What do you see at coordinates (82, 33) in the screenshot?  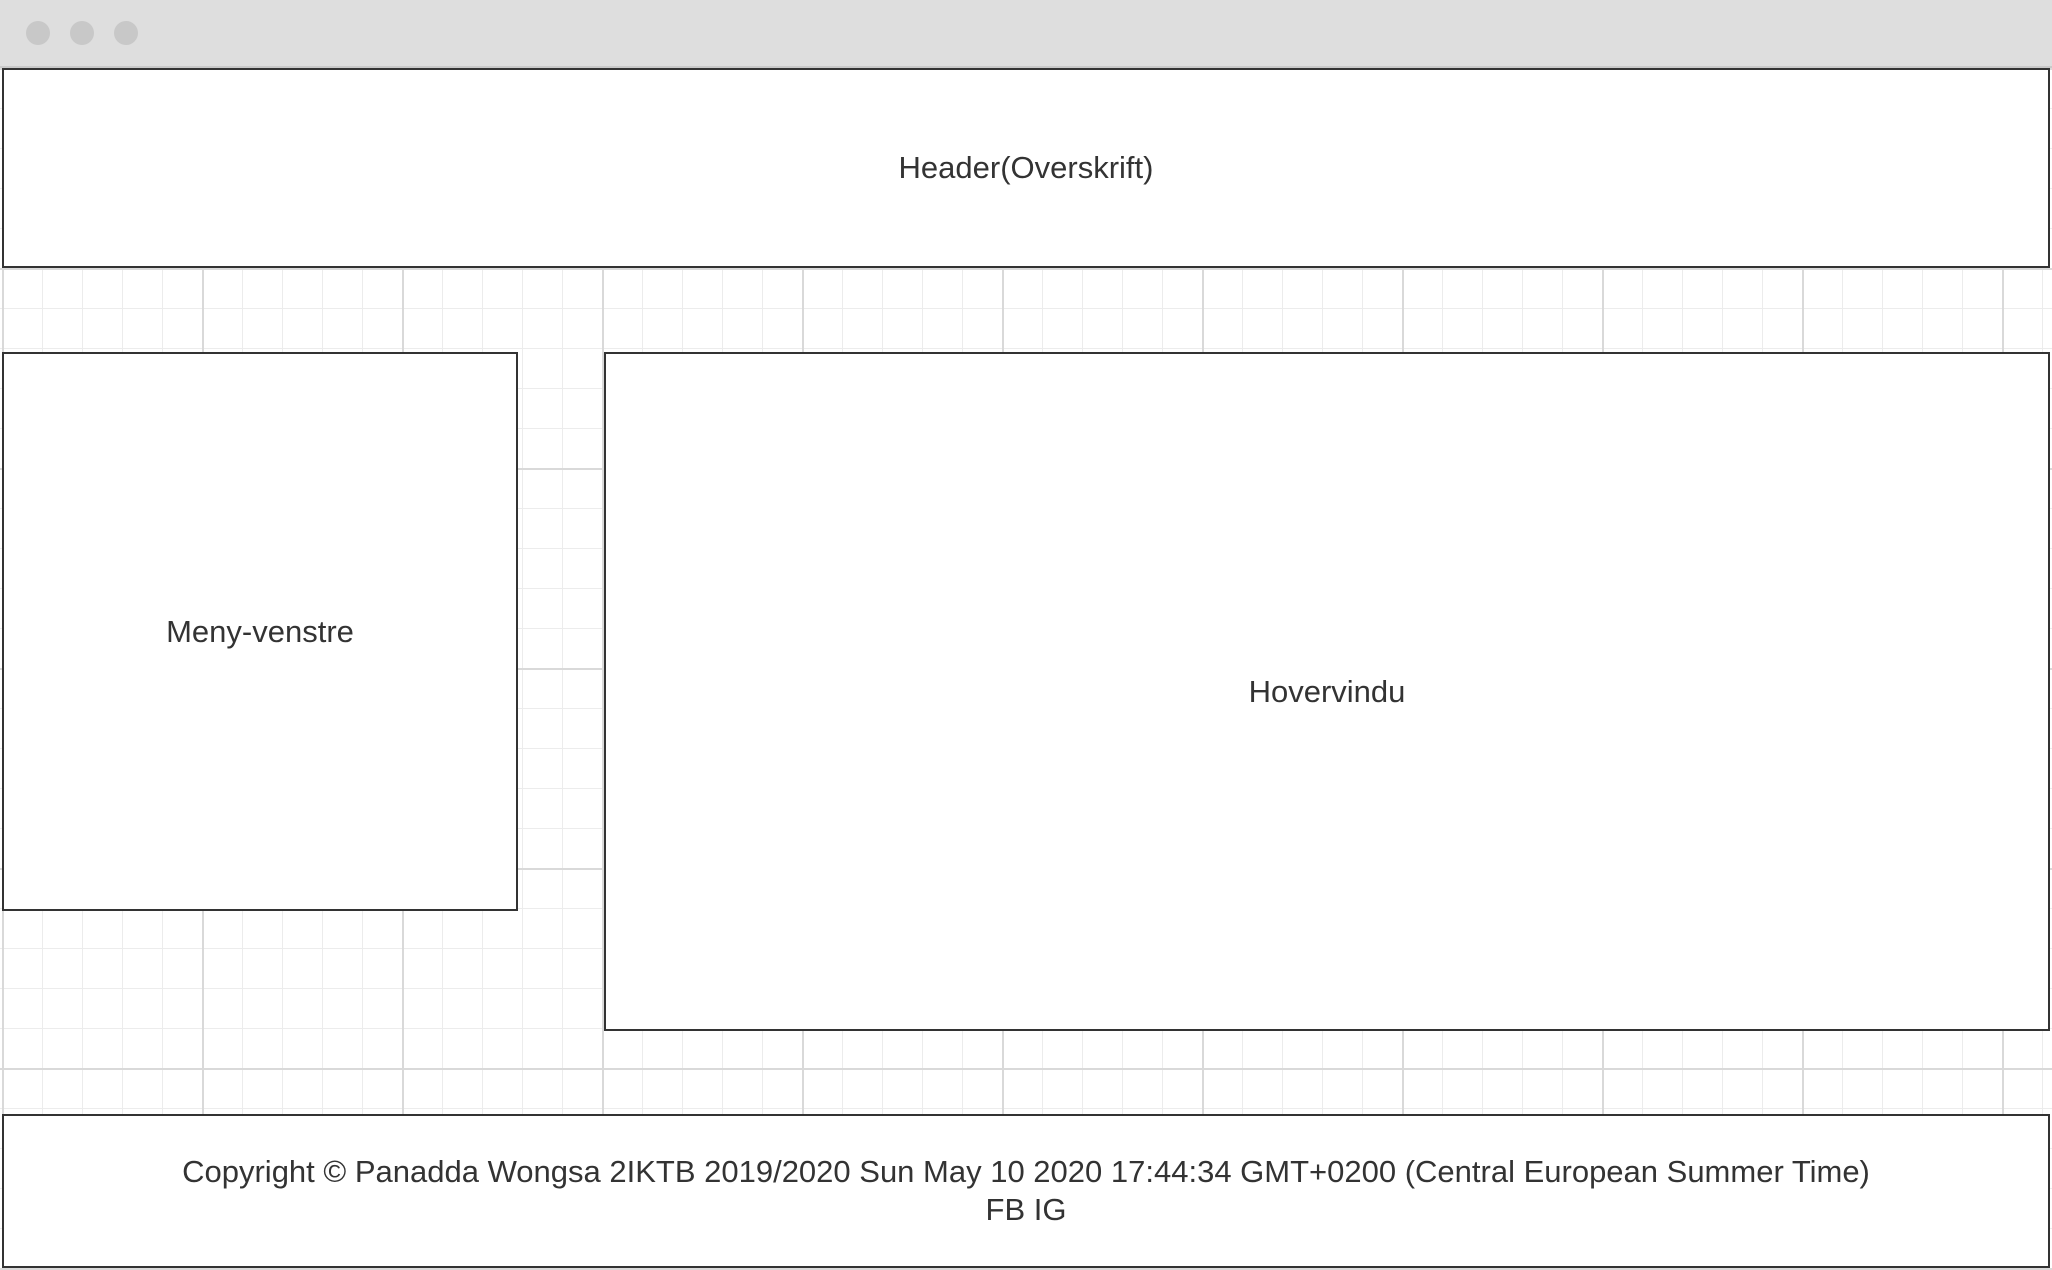 I see `minimize-window-dot` at bounding box center [82, 33].